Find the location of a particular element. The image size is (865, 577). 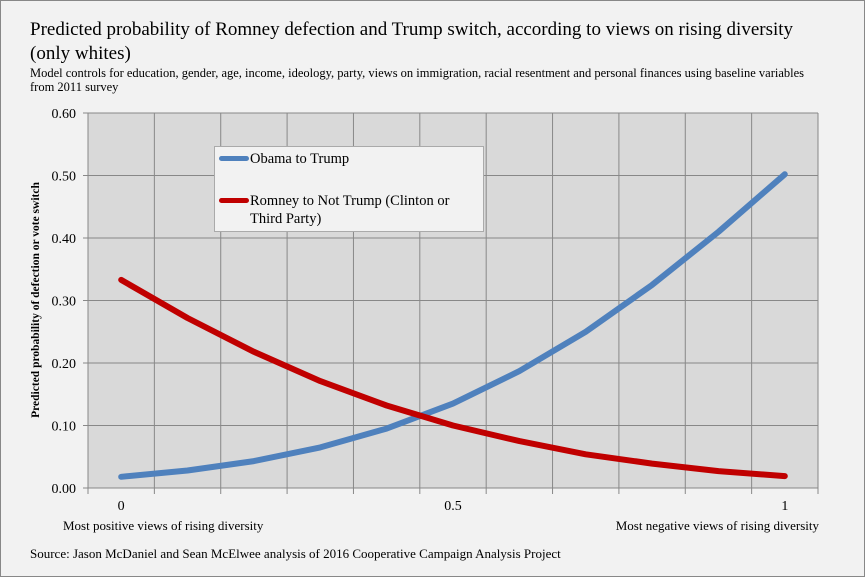

legend-label: Obama to Trump is located at coordinates (300, 159).